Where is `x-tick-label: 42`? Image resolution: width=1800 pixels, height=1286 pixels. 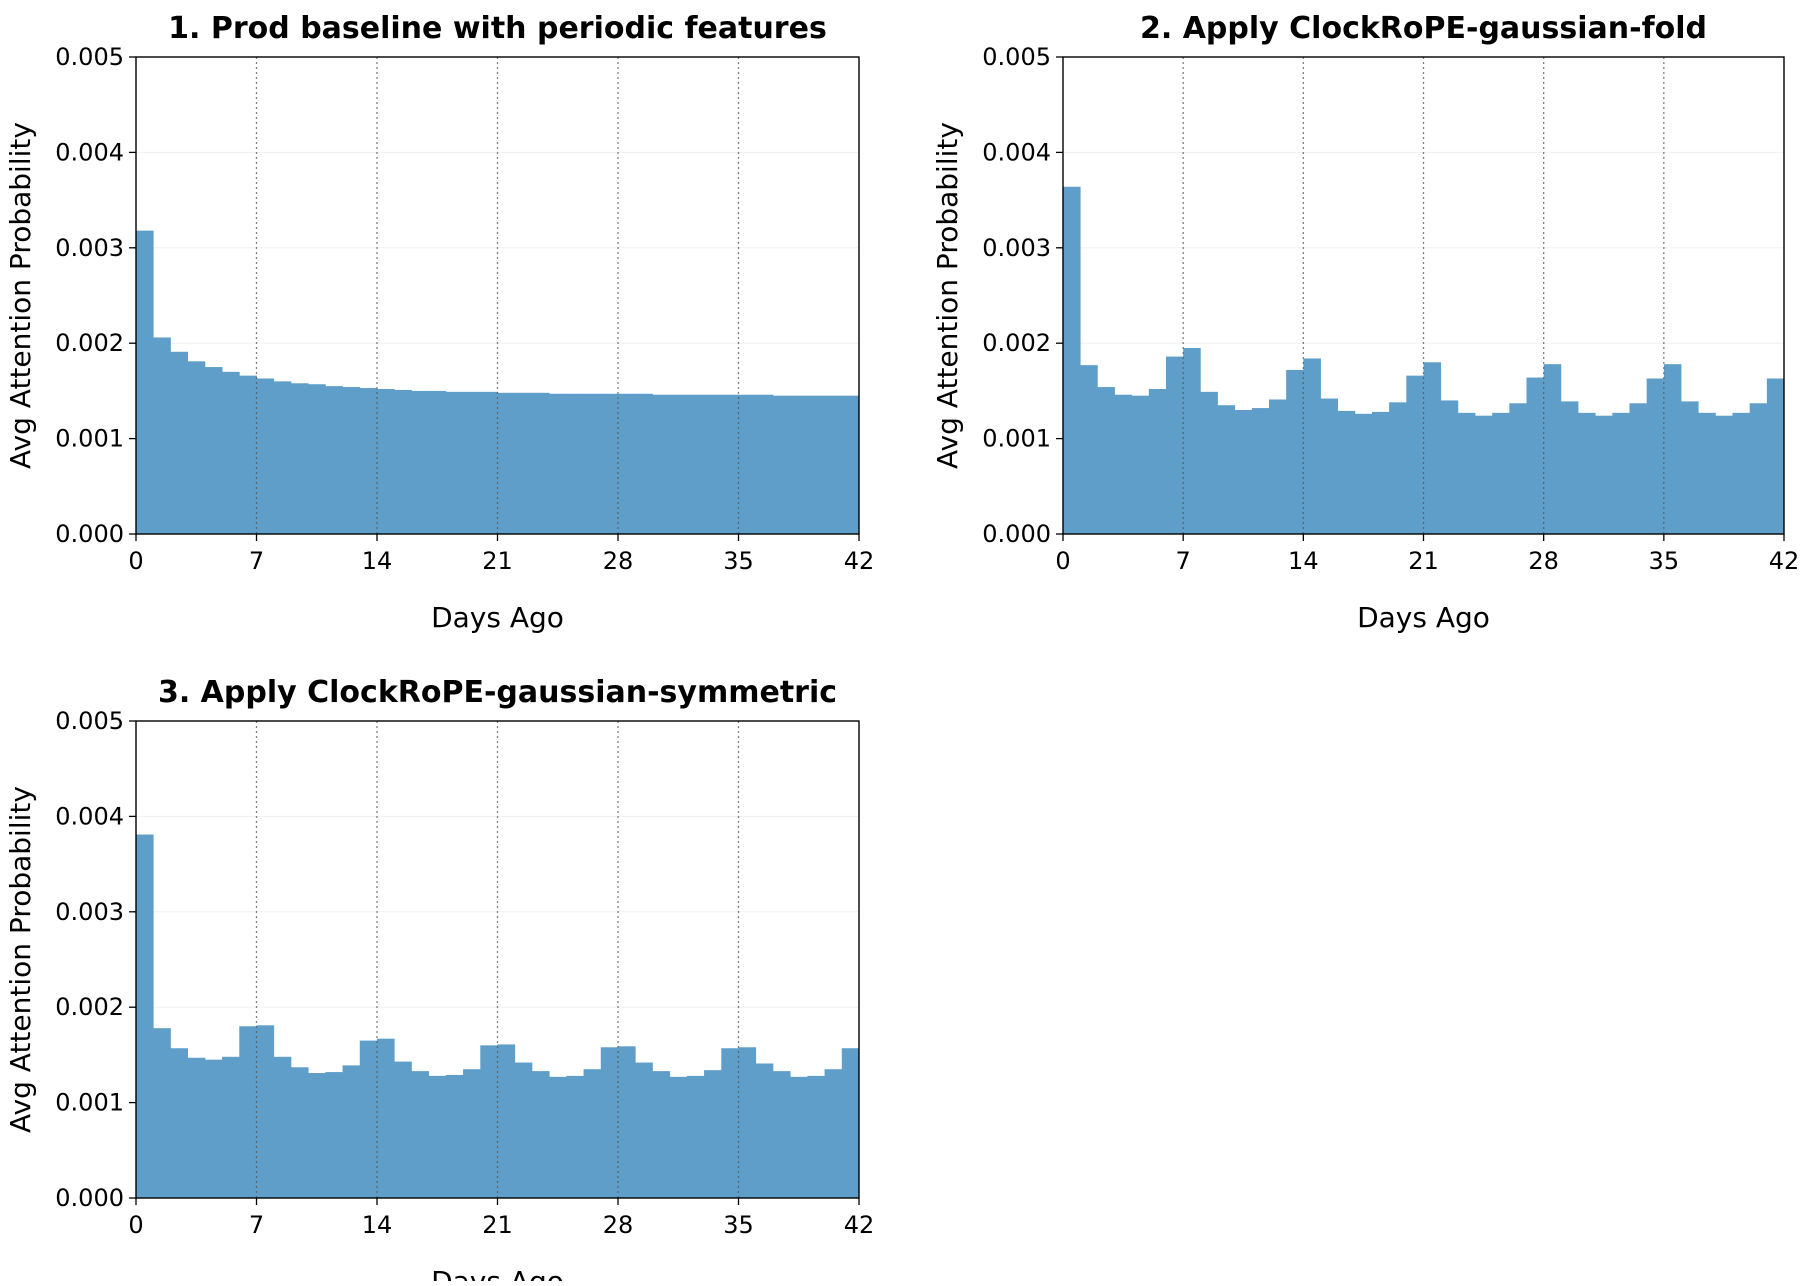
x-tick-label: 42 is located at coordinates (1784, 561).